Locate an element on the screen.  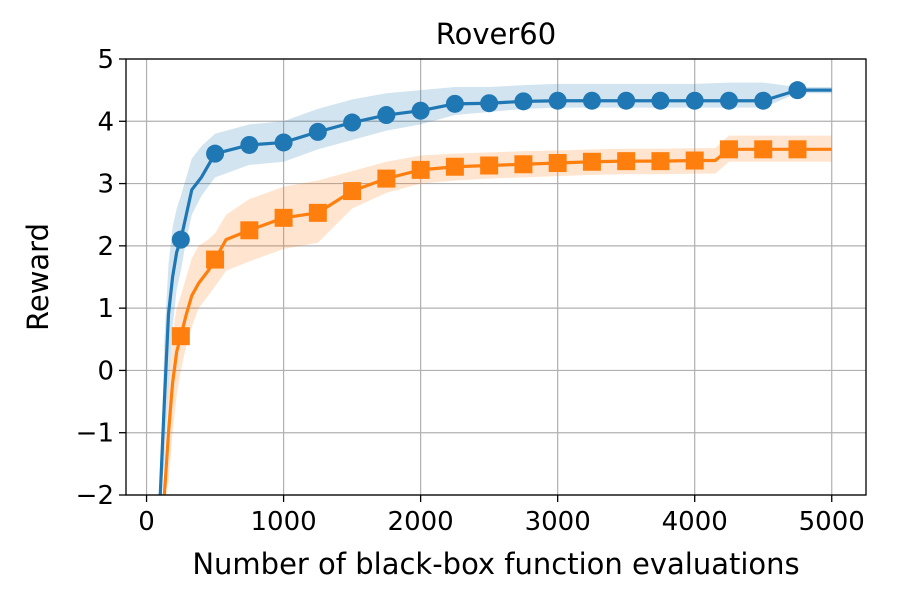
x-tick-label: 1000 is located at coordinates (284, 522).